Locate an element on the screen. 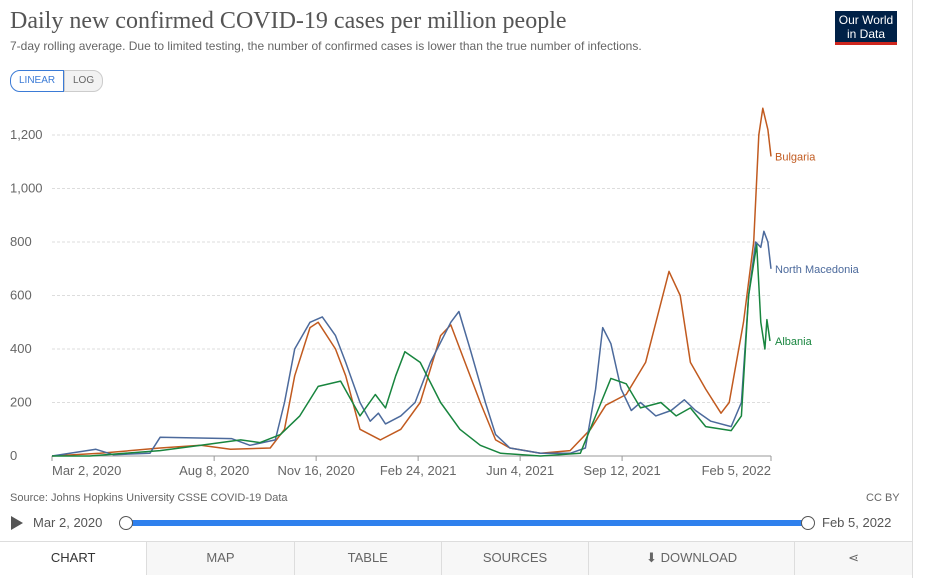 The image size is (935, 578). x-tick-label: Nov 16, 2020 is located at coordinates (315, 470).